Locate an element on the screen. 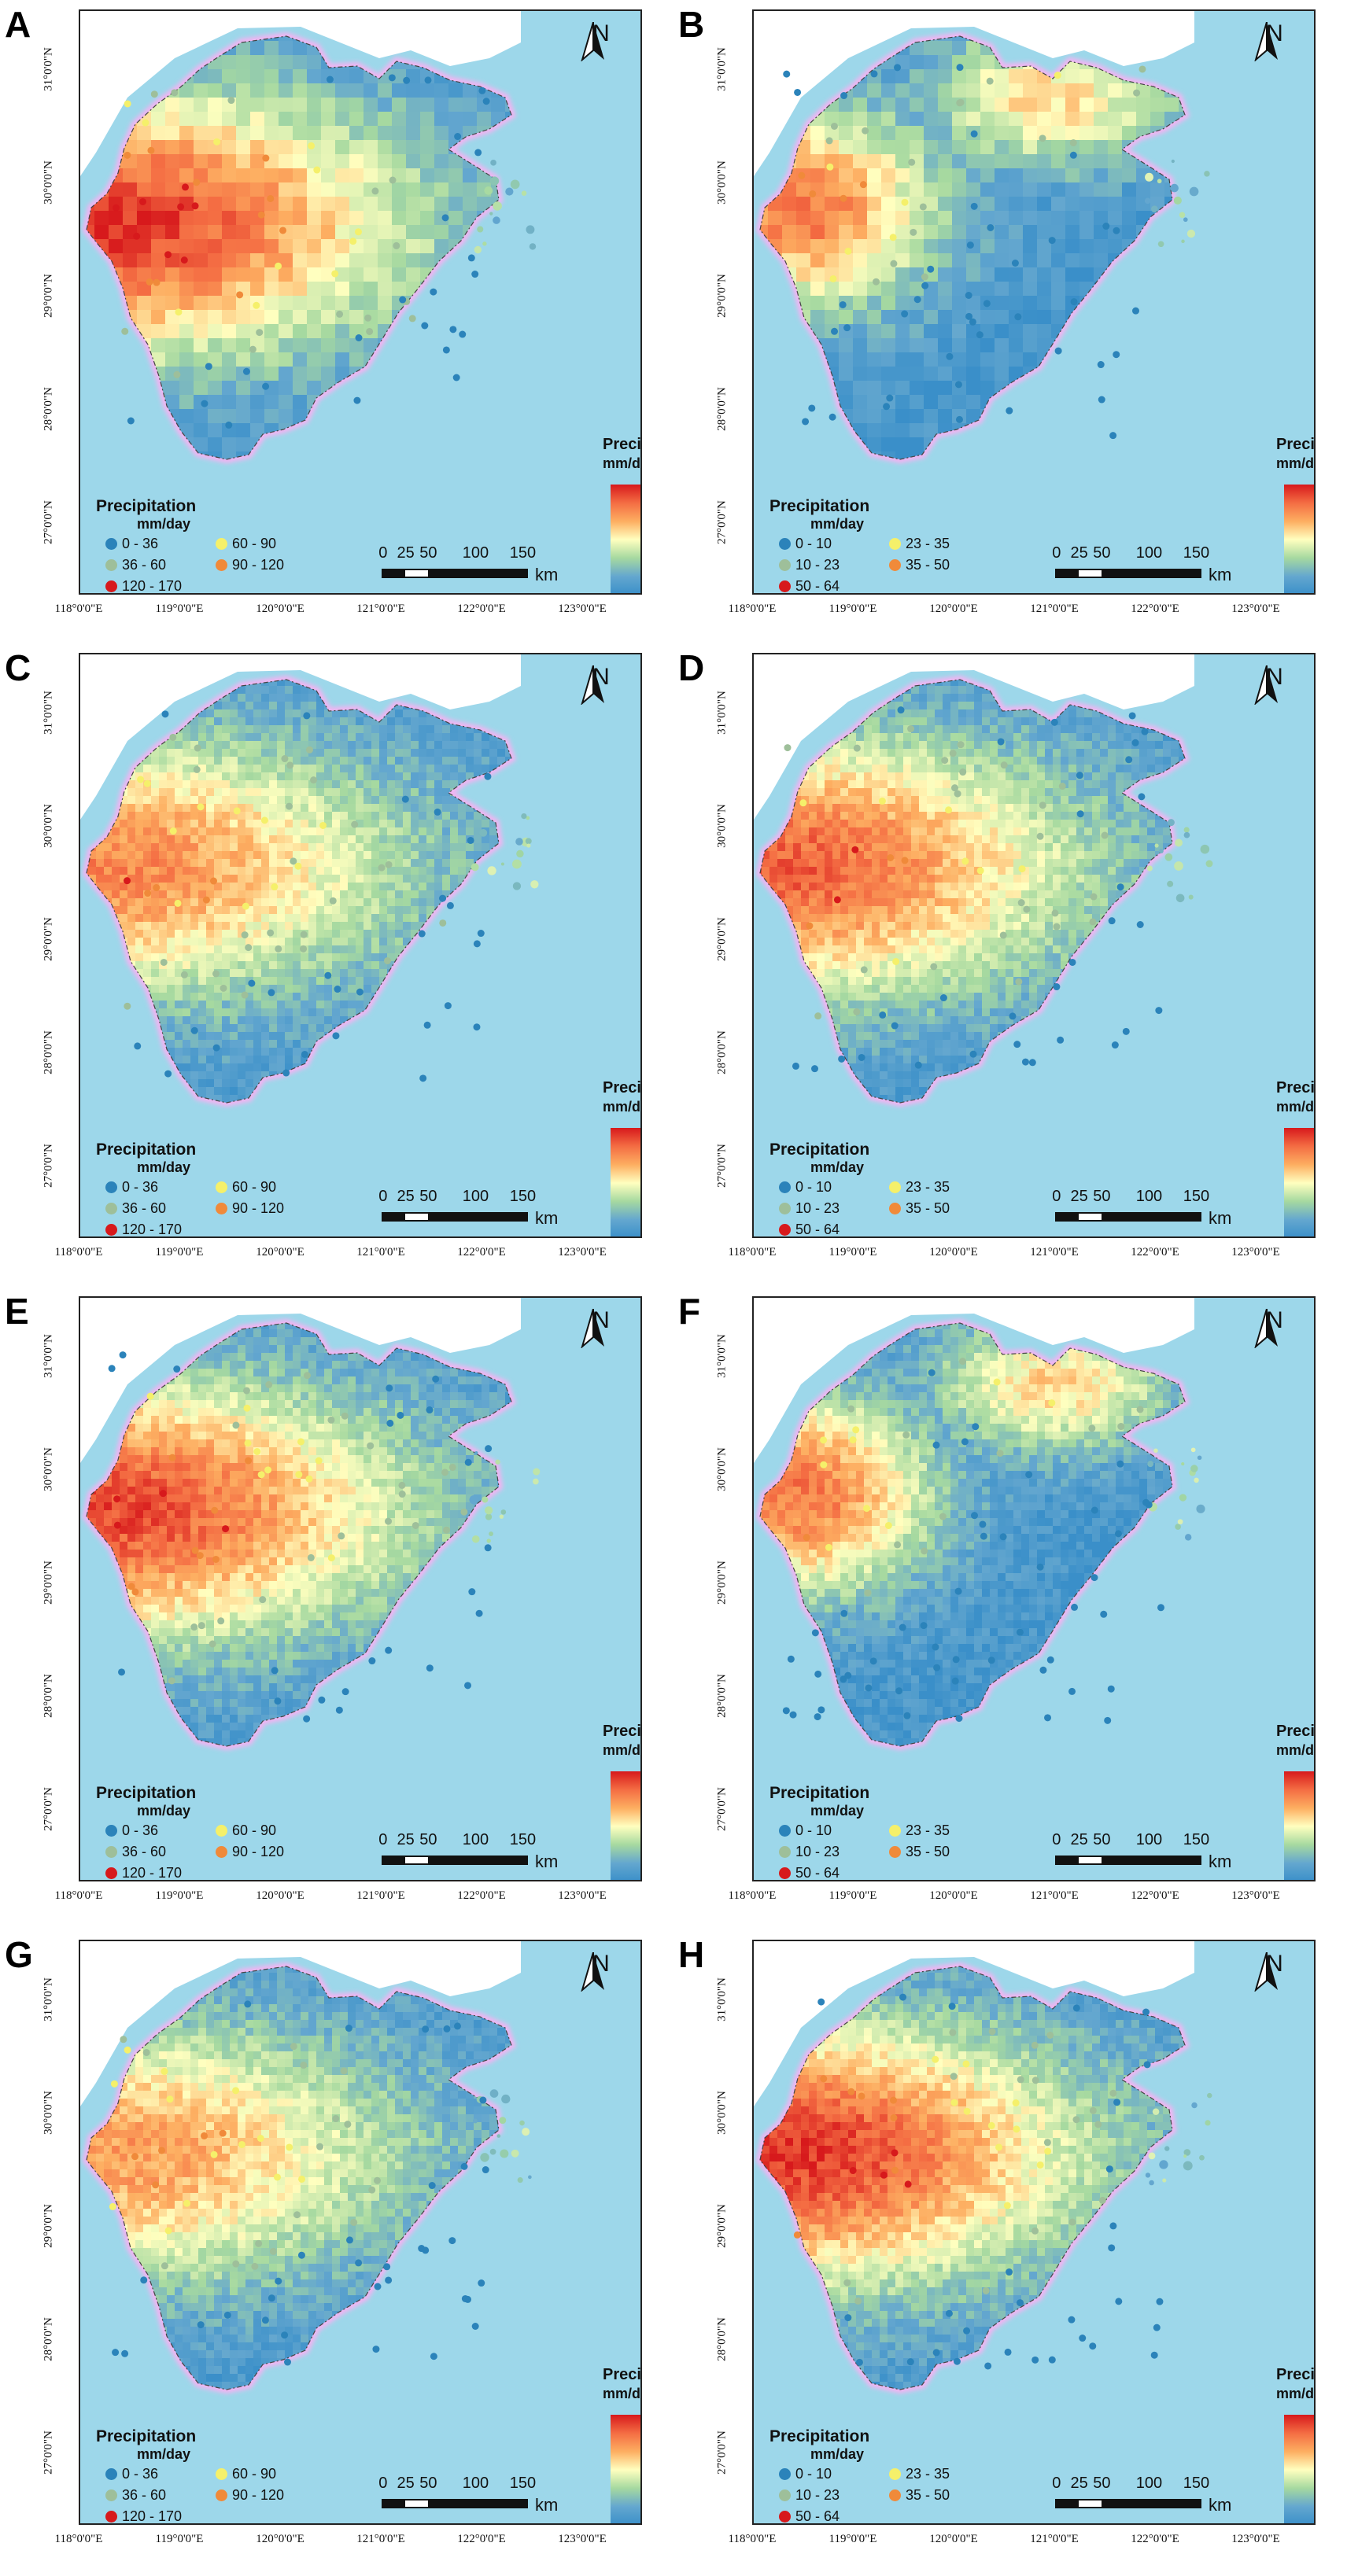 The height and width of the screenshot is (2576, 1347). legend-item: 50 - 64 is located at coordinates (834, 1229).